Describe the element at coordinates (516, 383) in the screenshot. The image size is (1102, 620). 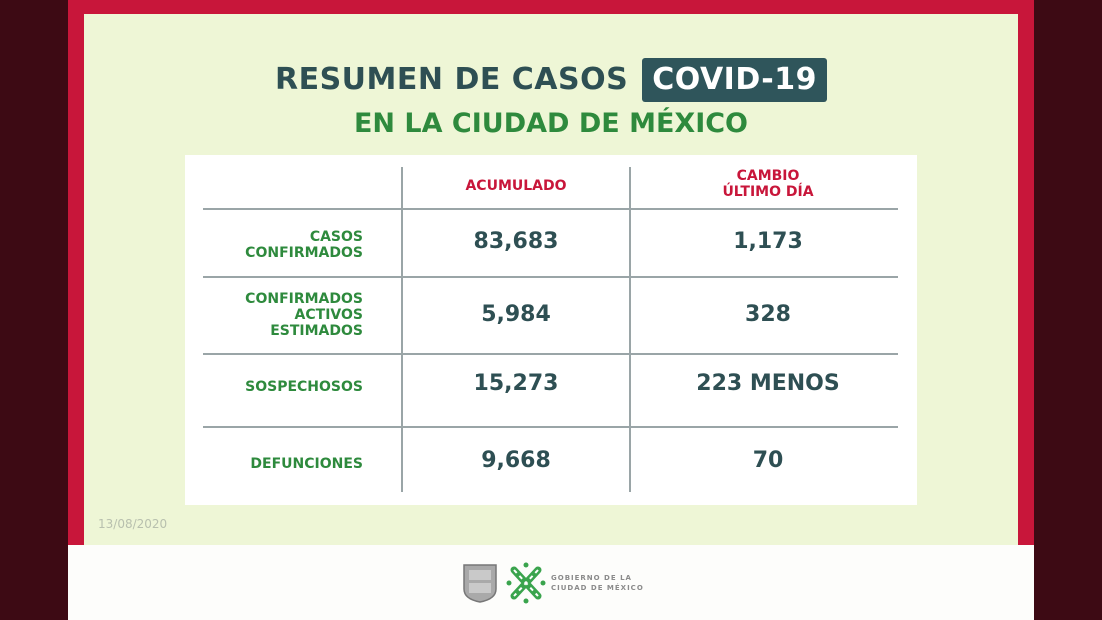
I see `value-acumulado: 15,273` at that location.